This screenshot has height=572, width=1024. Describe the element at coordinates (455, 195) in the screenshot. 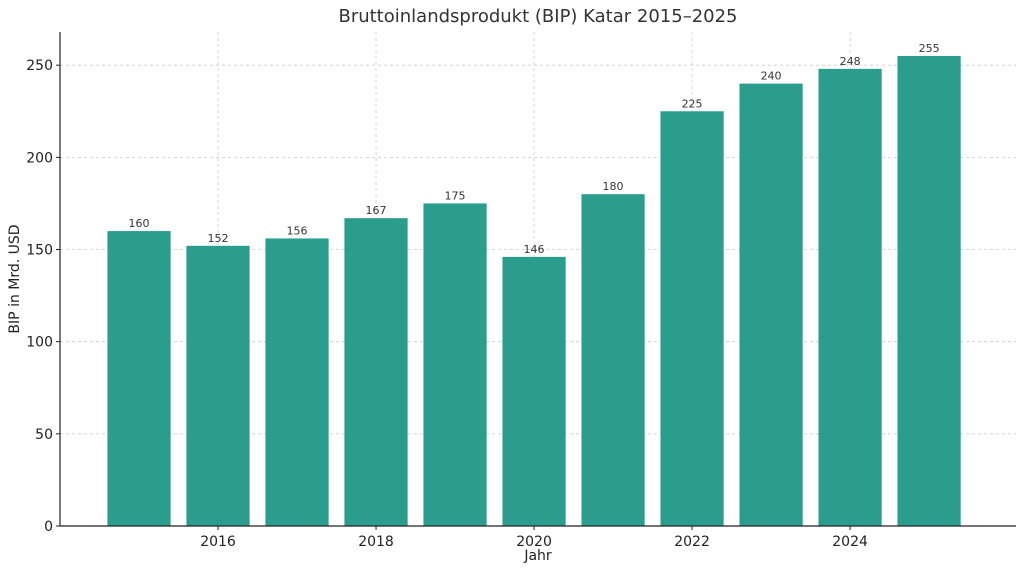

I see `bar-value-label: 175` at that location.